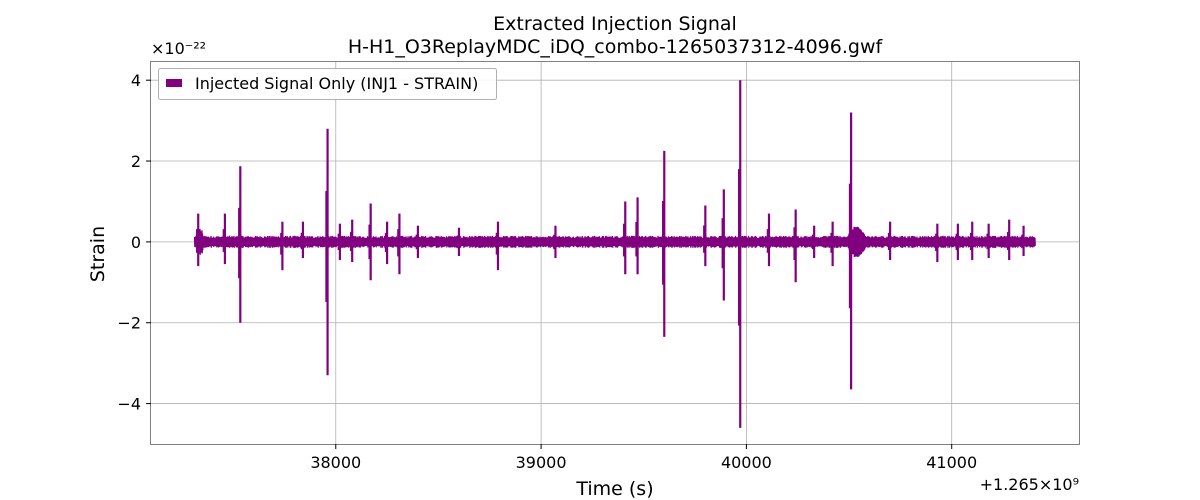 Image resolution: width=1200 pixels, height=500 pixels. What do you see at coordinates (615, 241) in the screenshot?
I see `signal-core-band` at bounding box center [615, 241].